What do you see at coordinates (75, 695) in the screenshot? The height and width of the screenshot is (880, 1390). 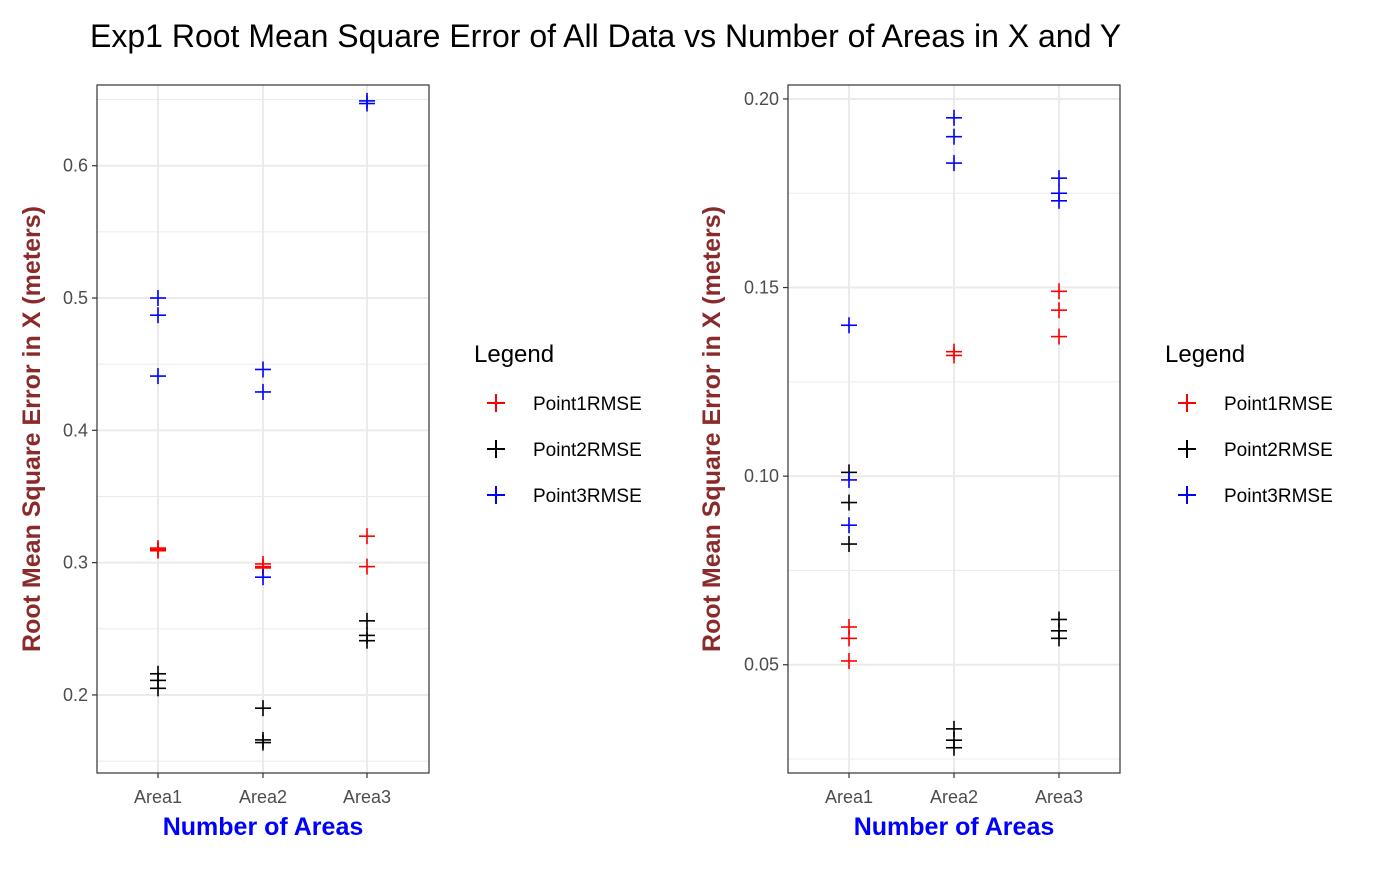 I see `y-tick-label: 0.2` at bounding box center [75, 695].